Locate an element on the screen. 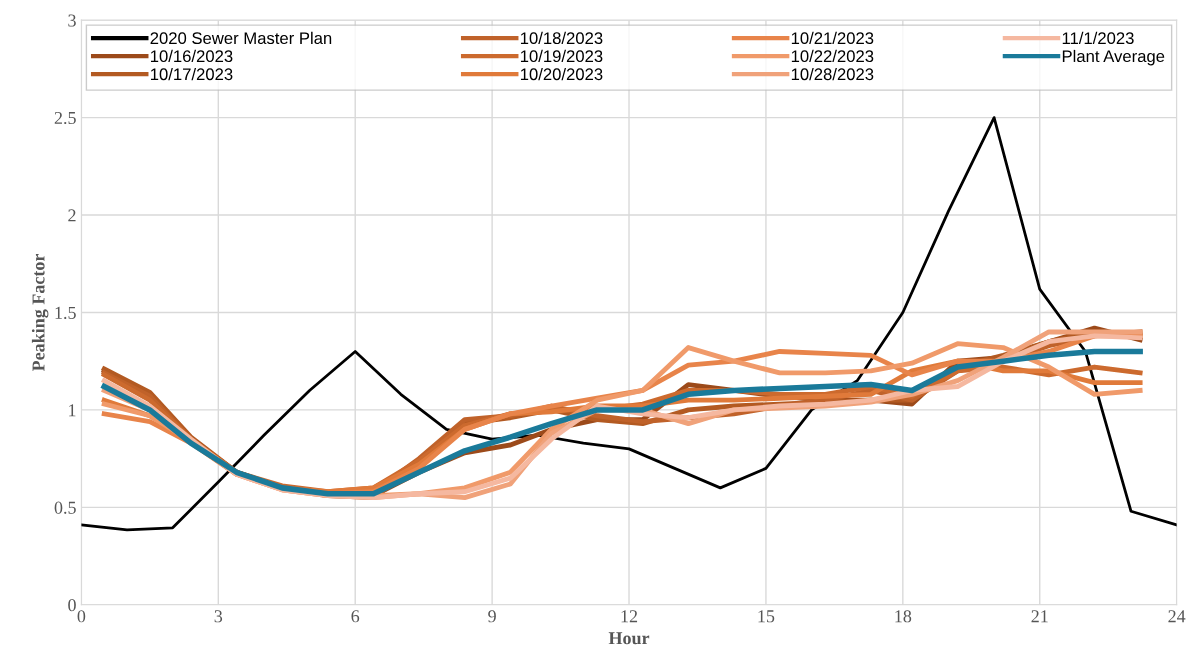 This screenshot has height=672, width=1197. legend-label: Plant Average is located at coordinates (1113, 57).